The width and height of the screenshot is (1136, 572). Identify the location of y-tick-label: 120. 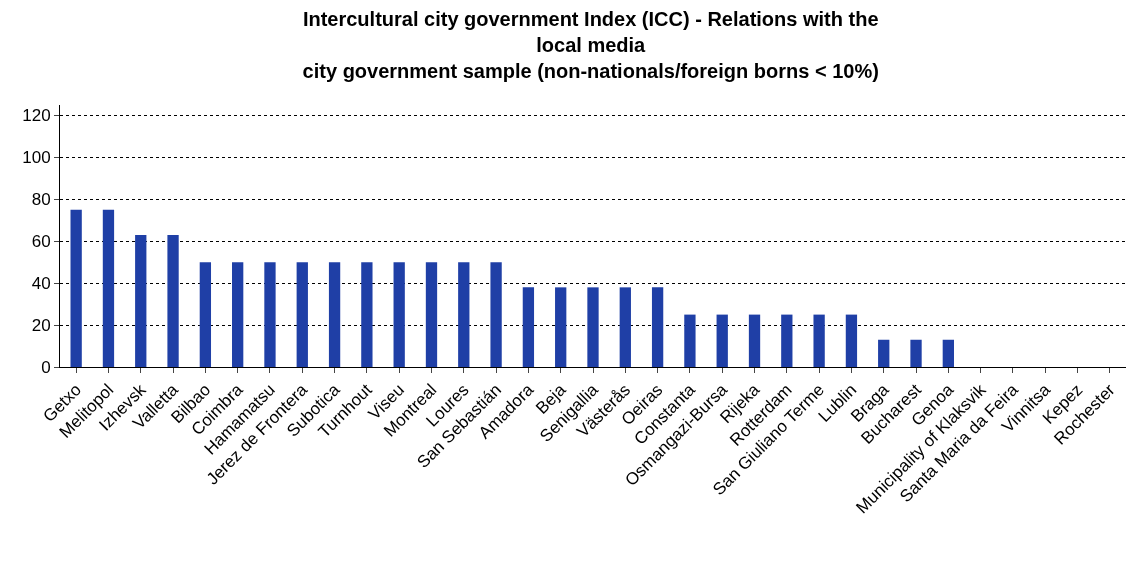
(36, 116).